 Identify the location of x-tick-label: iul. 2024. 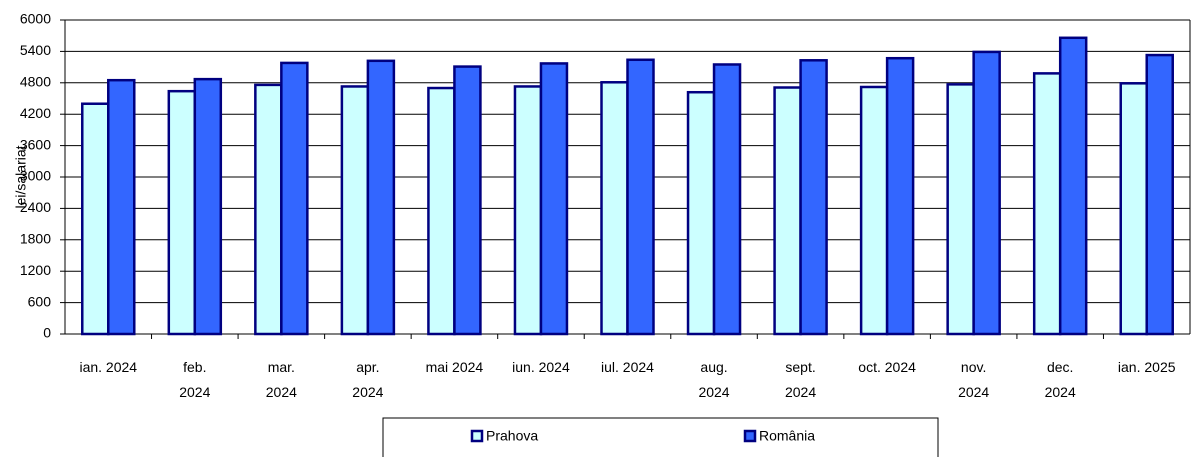
(627, 367).